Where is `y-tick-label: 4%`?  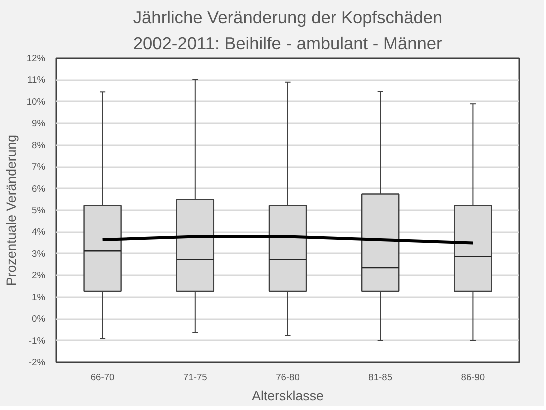 y-tick-label: 4% is located at coordinates (39, 232).